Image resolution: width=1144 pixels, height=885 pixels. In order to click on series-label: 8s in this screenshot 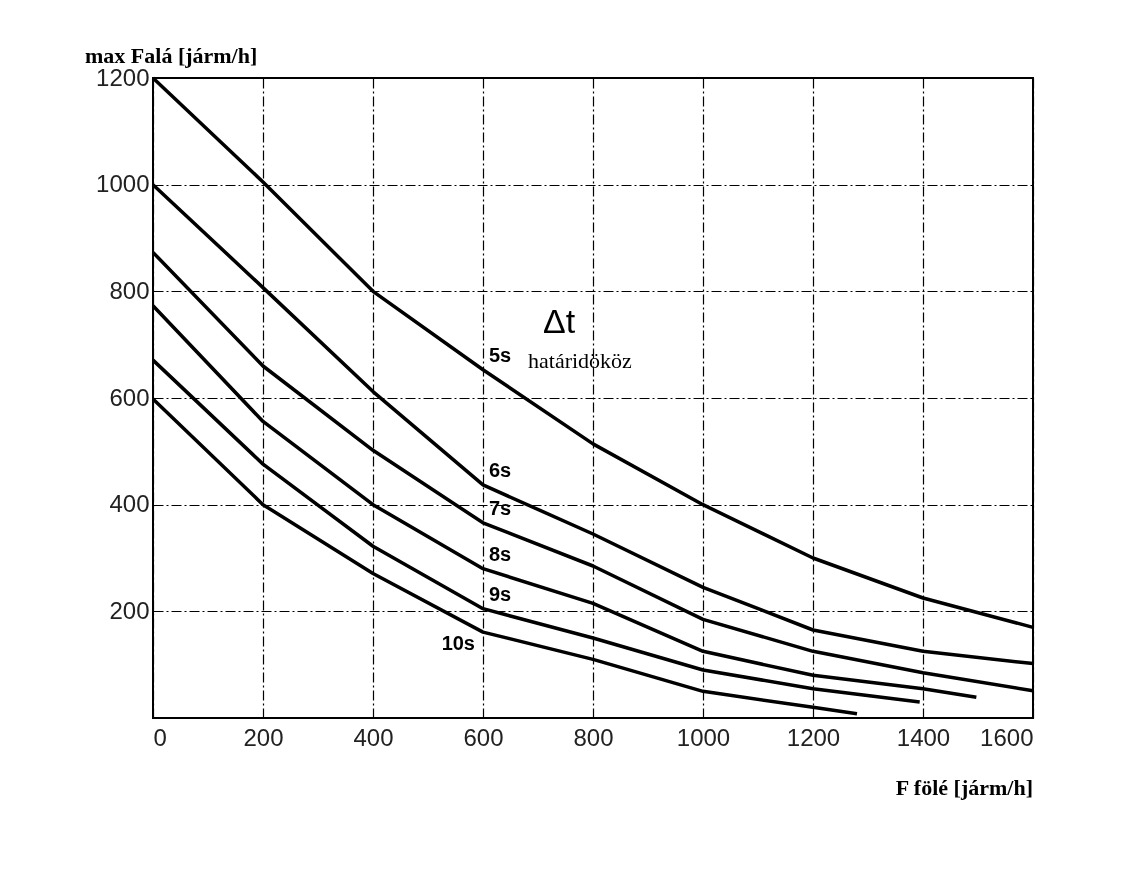, I will do `click(500, 553)`.